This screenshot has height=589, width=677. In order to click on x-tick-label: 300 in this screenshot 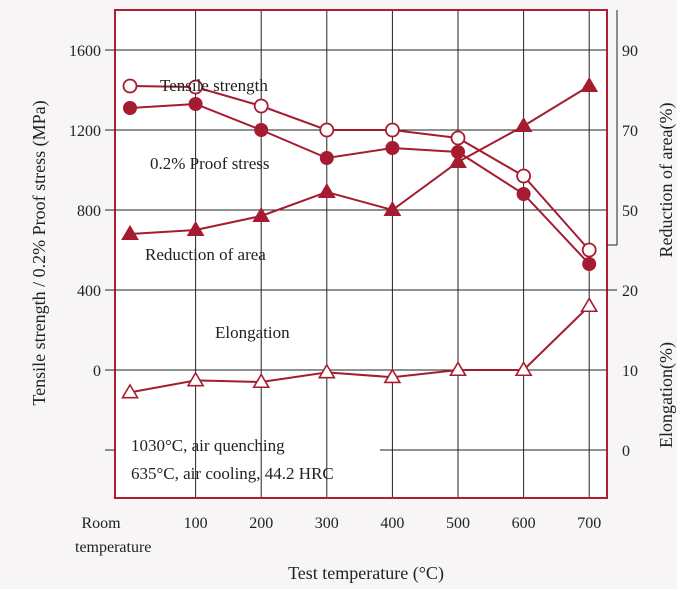, I will do `click(327, 523)`.